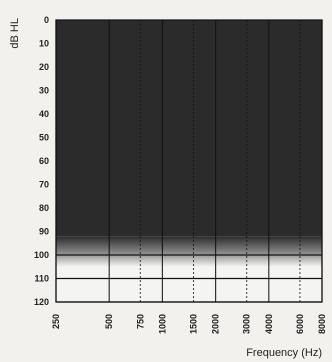 Image resolution: width=332 pixels, height=362 pixels. What do you see at coordinates (44, 44) in the screenshot?
I see `y-tick-label: 10` at bounding box center [44, 44].